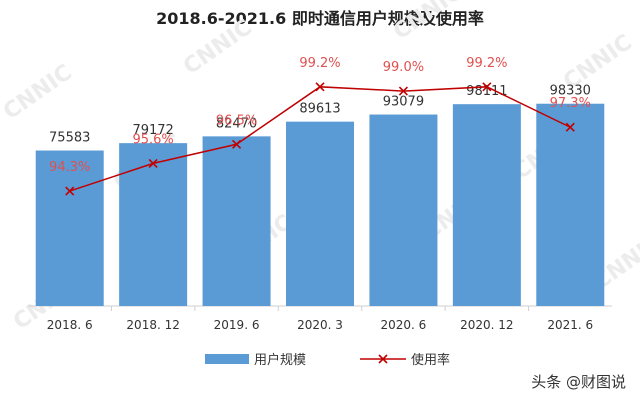 Image resolution: width=640 pixels, height=401 pixels. What do you see at coordinates (383, 359) in the screenshot?
I see `legend-line-marker` at bounding box center [383, 359].